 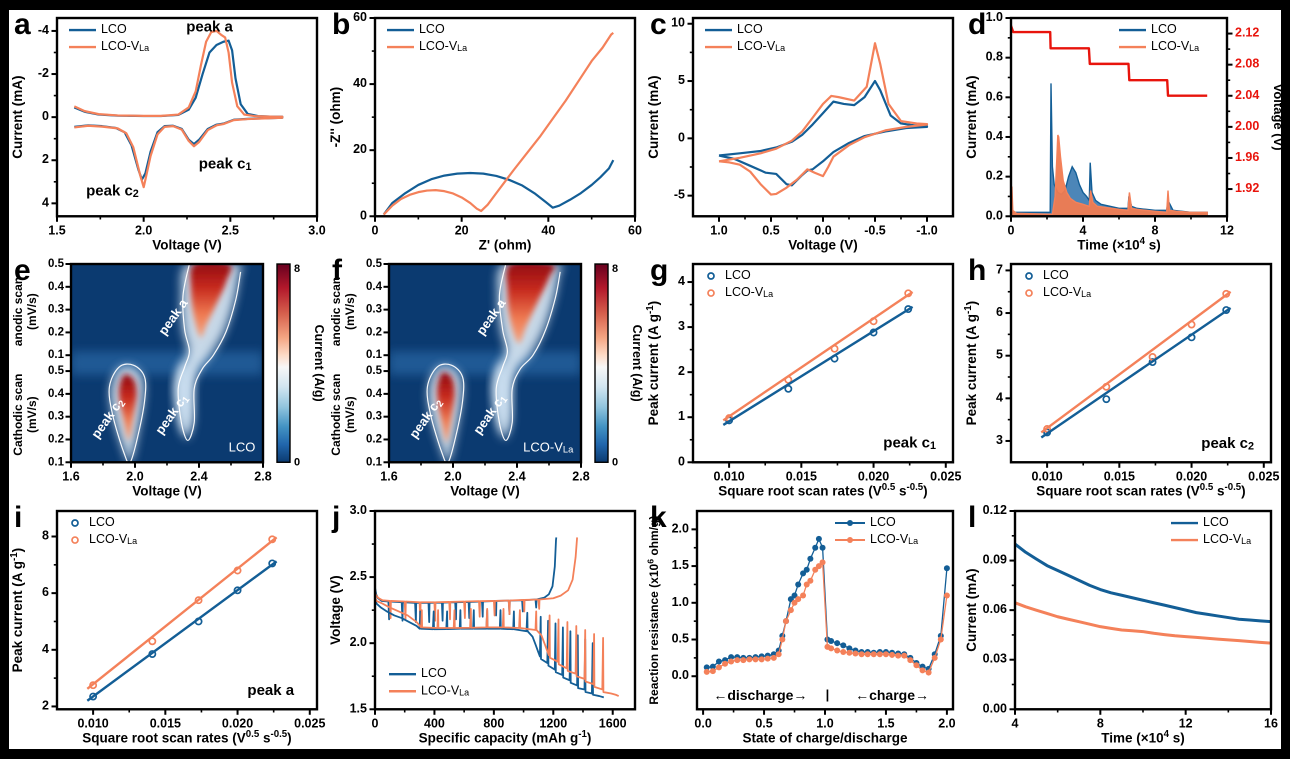 What do you see at coordinates (319, 363) in the screenshot?
I see `svg-text: Current (A/g)` at bounding box center [319, 363].